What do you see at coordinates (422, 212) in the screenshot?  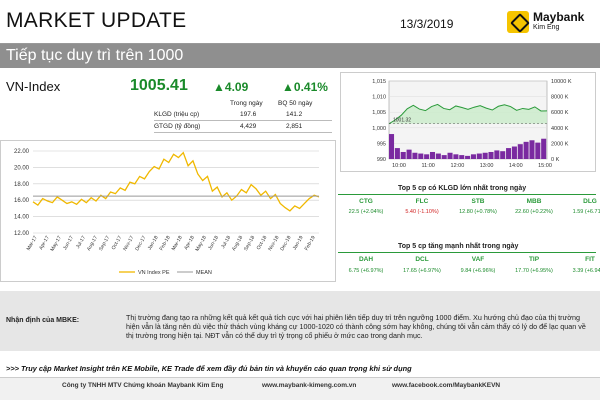 I see `ticker-value: 5.40 (-1.10%)` at bounding box center [422, 212].